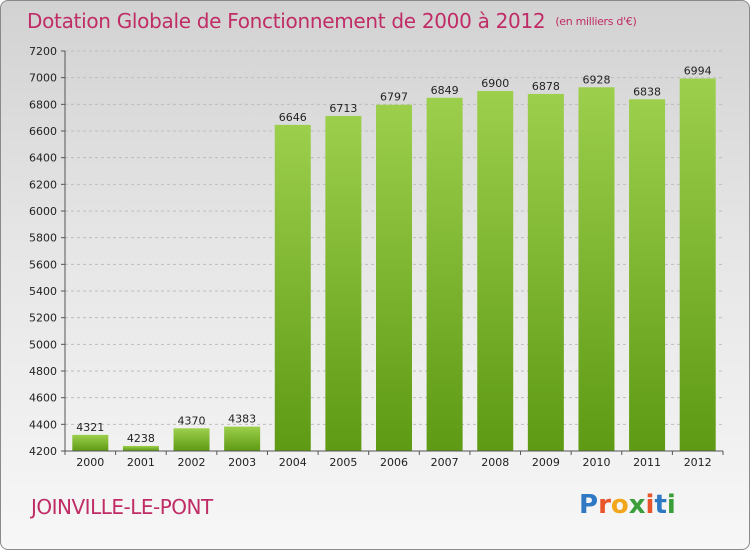 The image size is (750, 550). Describe the element at coordinates (293, 117) in the screenshot. I see `data-label-2004: 6646` at that location.